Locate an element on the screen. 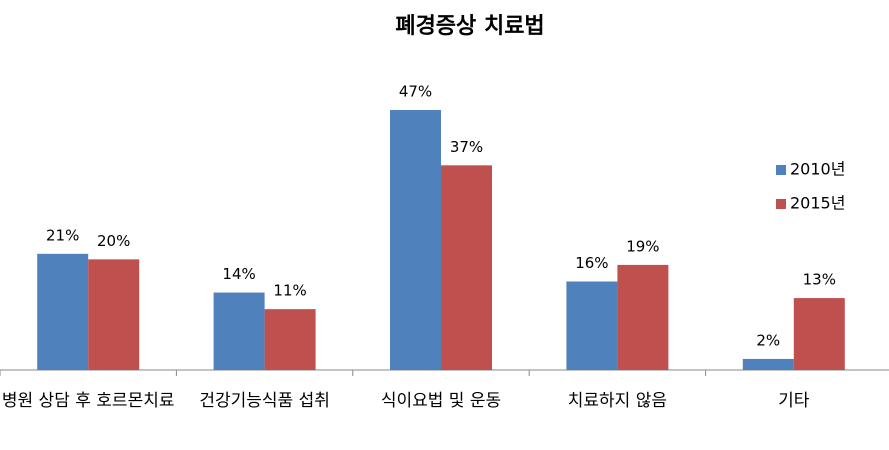 This screenshot has height=450, width=889. x-tick-label: 식이요법 및 운동 is located at coordinates (441, 401).